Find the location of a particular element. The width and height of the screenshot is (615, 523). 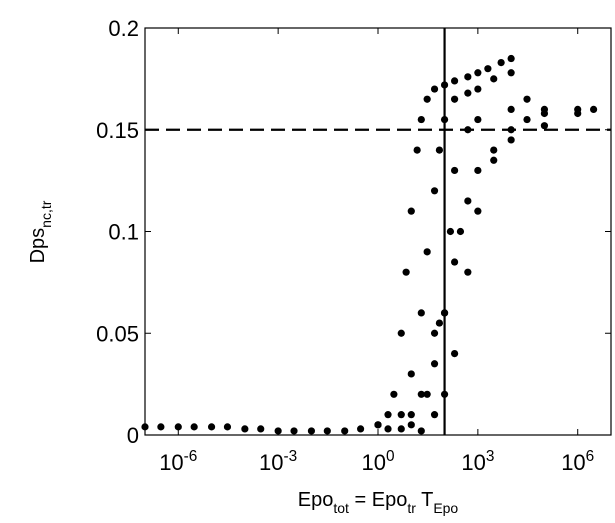

y-tick-label: 0.1 is located at coordinates (123, 232).